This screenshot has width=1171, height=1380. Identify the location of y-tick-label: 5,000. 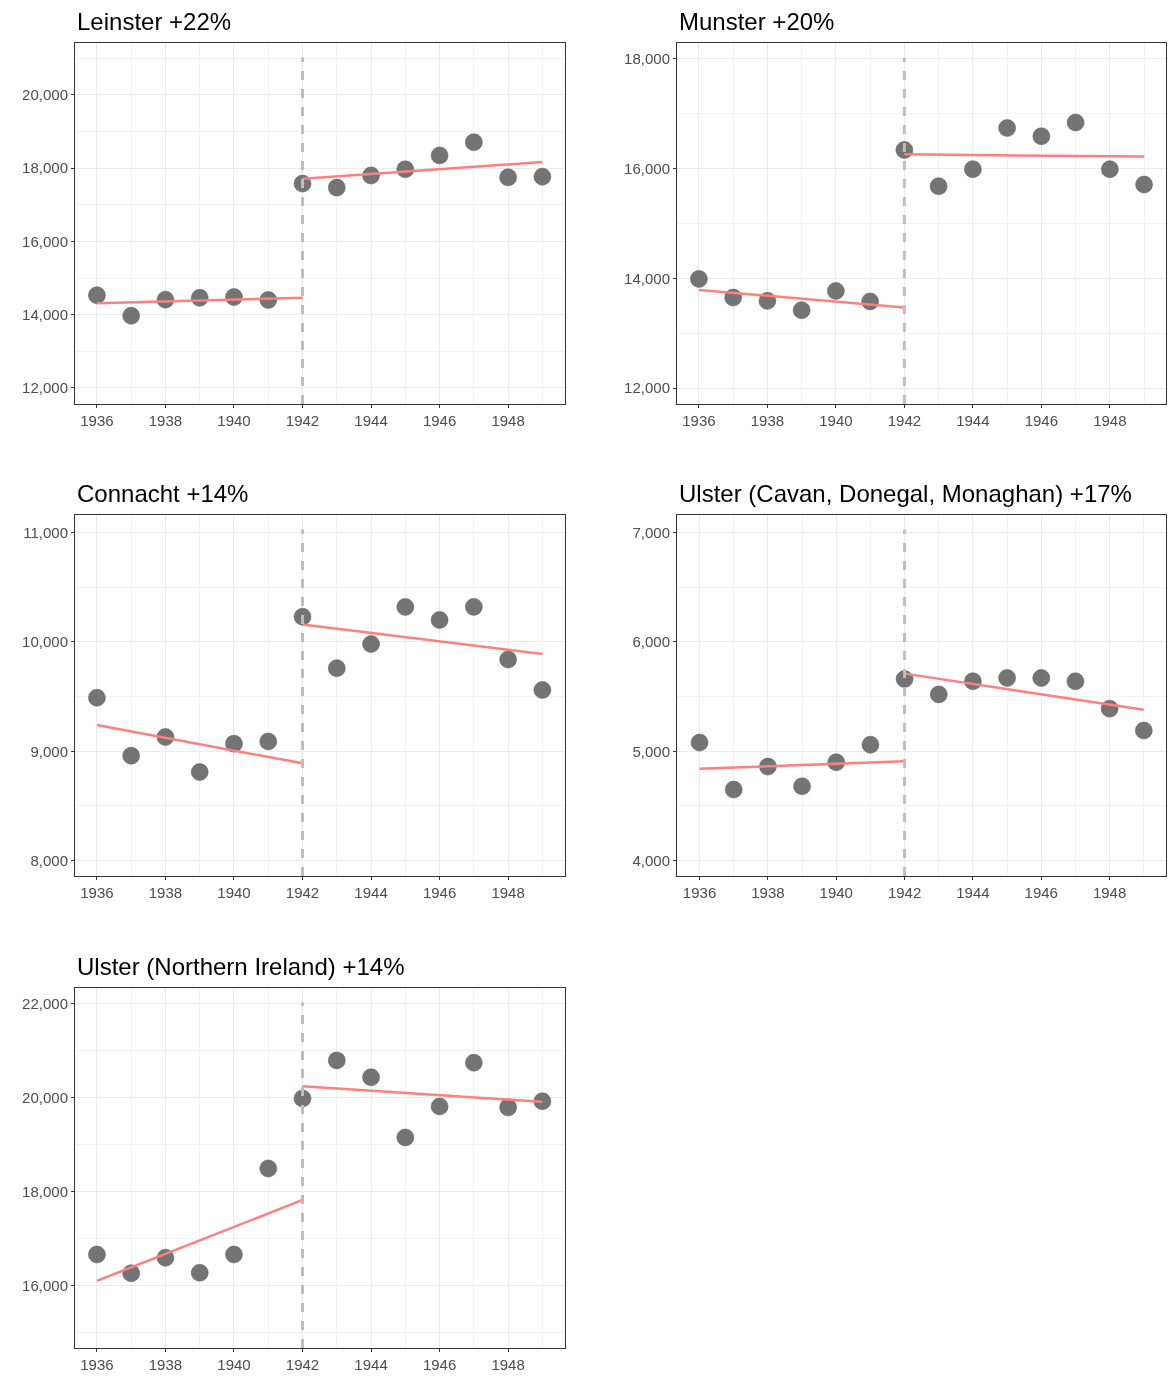
(651, 751).